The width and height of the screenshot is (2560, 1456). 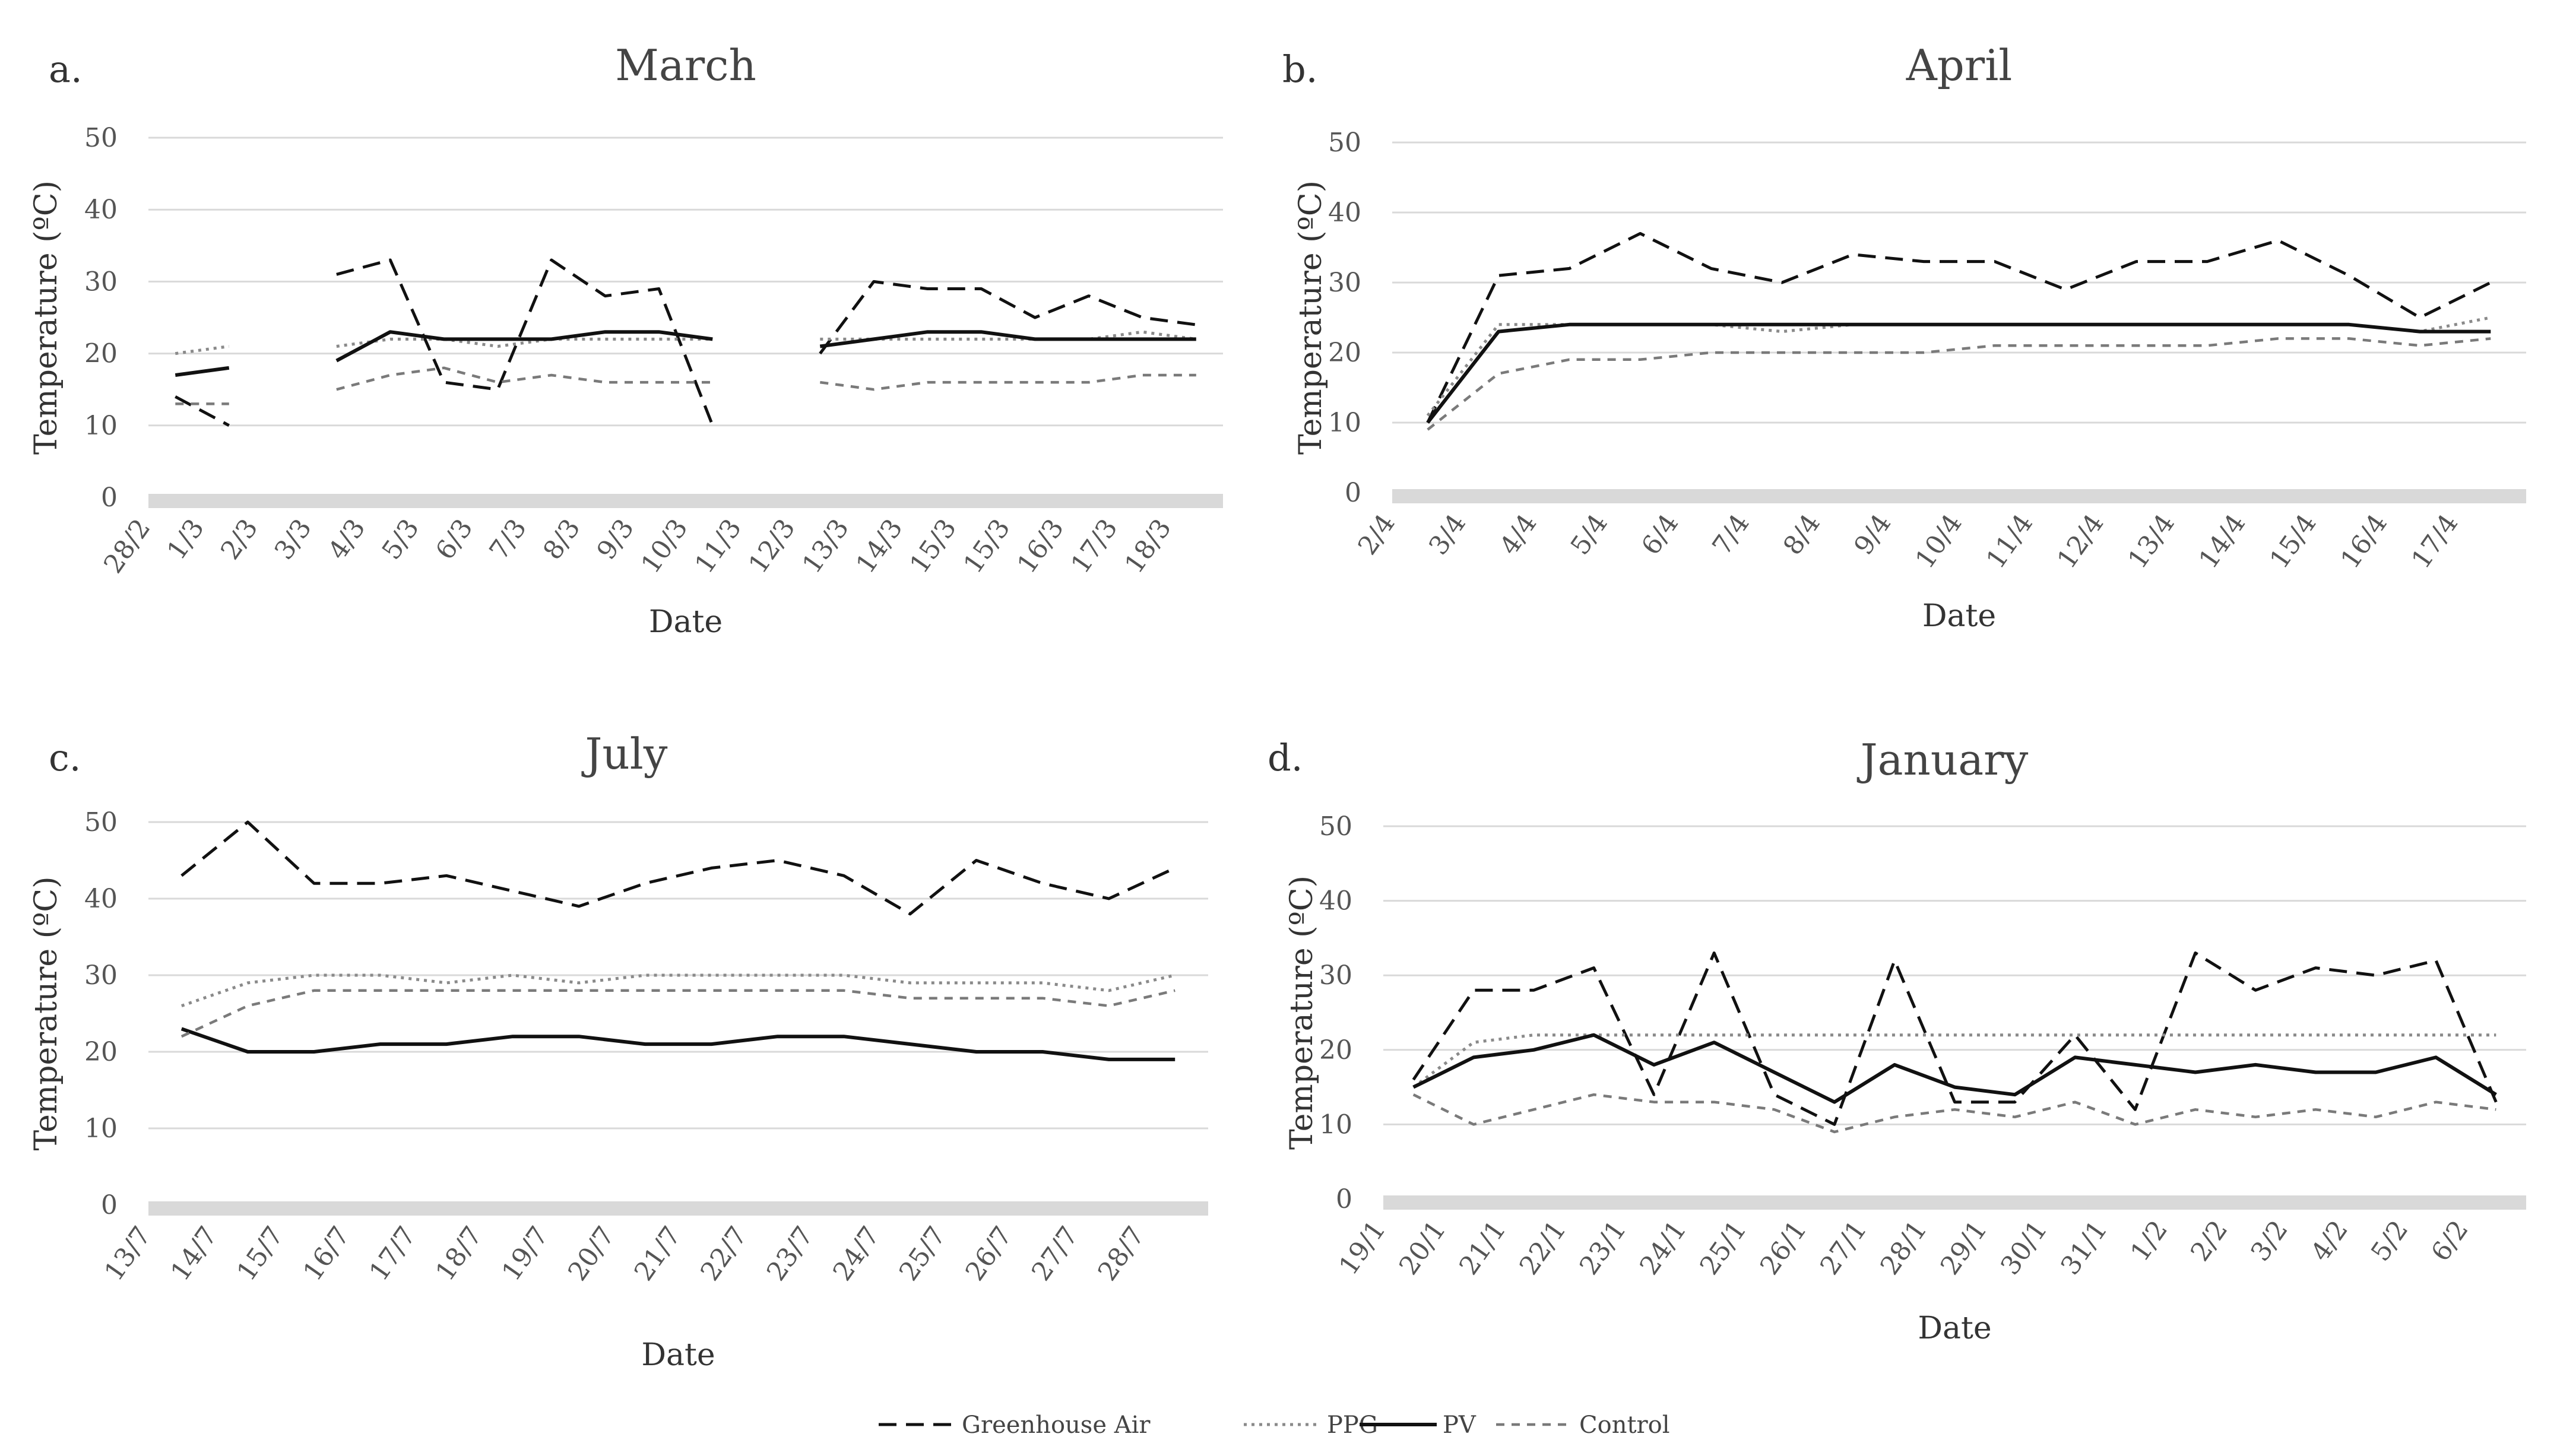 I want to click on panel-letter: a., so click(x=66, y=69).